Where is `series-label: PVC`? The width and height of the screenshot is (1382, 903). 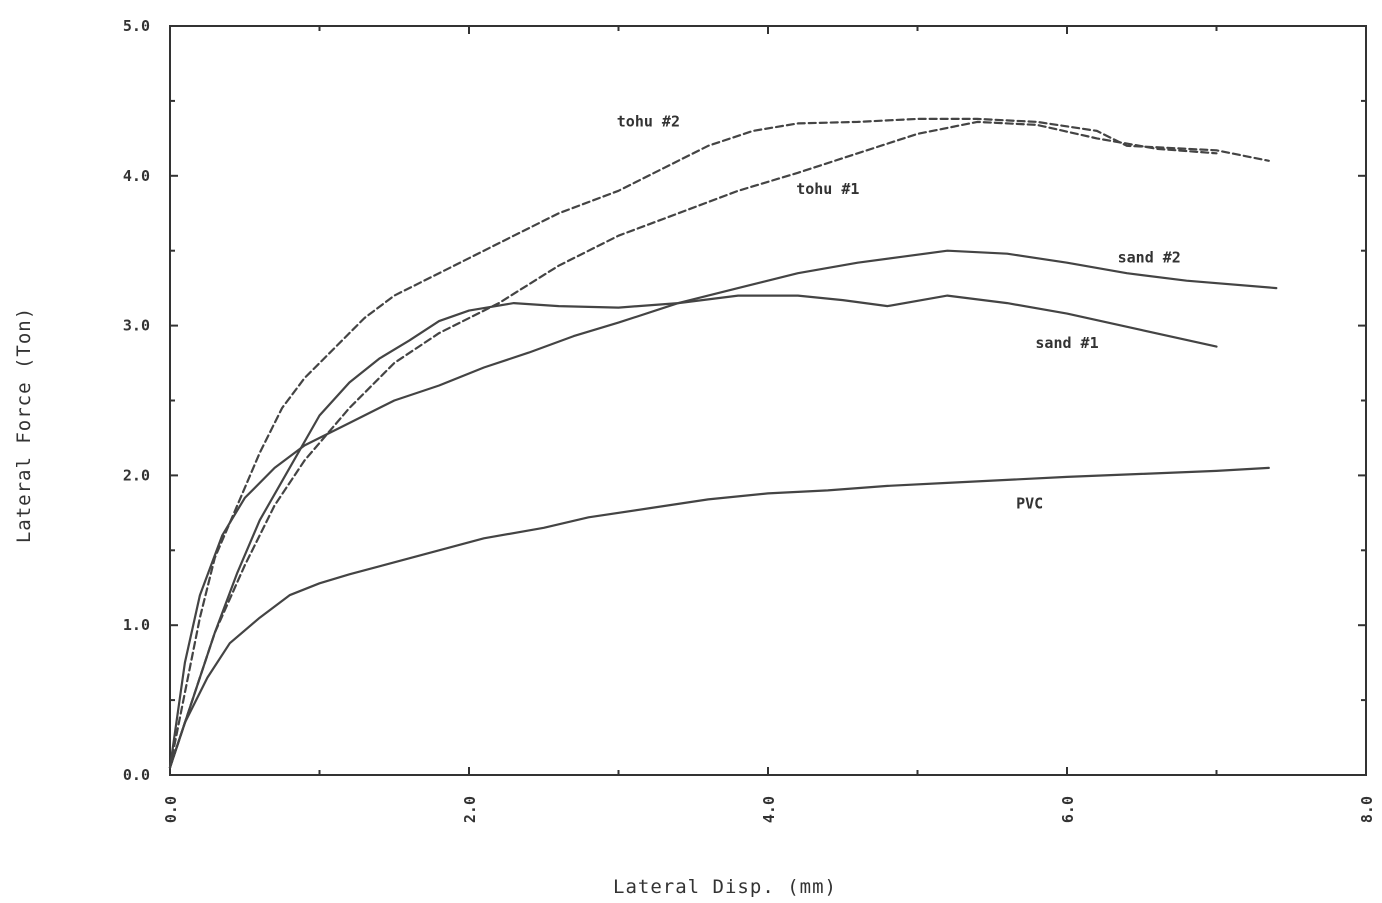
series-label: PVC is located at coordinates (1029, 503).